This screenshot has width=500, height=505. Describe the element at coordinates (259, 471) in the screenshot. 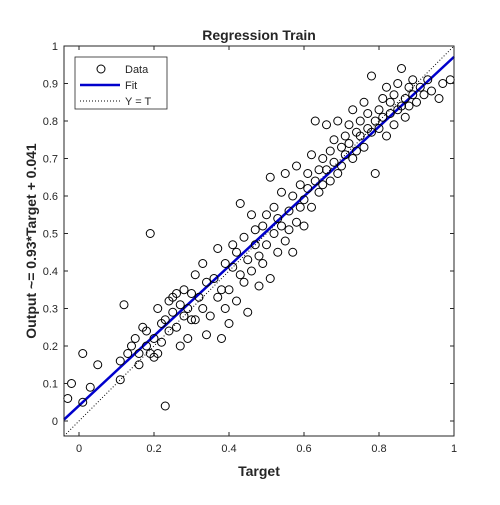

I see `x-axis-label: Target` at that location.